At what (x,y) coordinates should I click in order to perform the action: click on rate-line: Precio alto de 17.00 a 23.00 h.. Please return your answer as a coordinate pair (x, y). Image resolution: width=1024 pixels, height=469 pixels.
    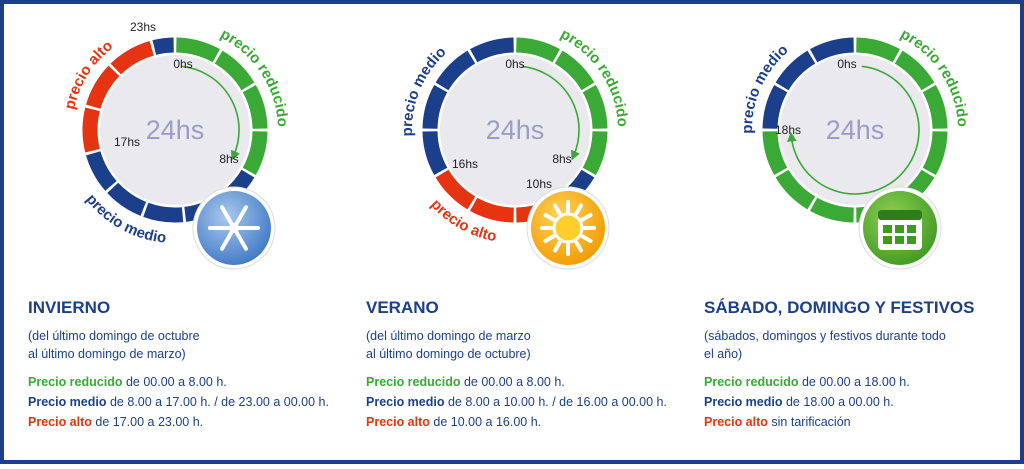
    Looking at the image, I should click on (115, 422).